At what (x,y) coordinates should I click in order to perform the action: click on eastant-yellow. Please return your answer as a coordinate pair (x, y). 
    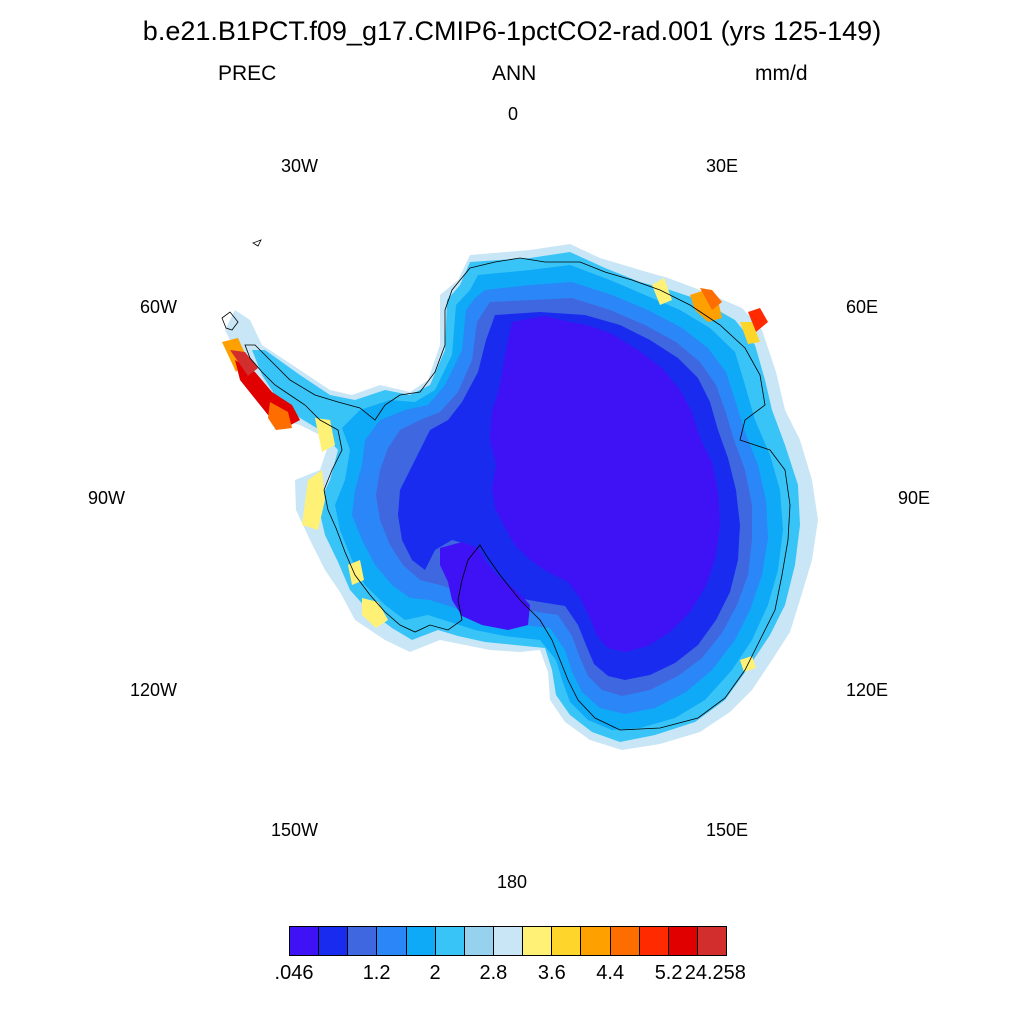
    Looking at the image, I should click on (662, 291).